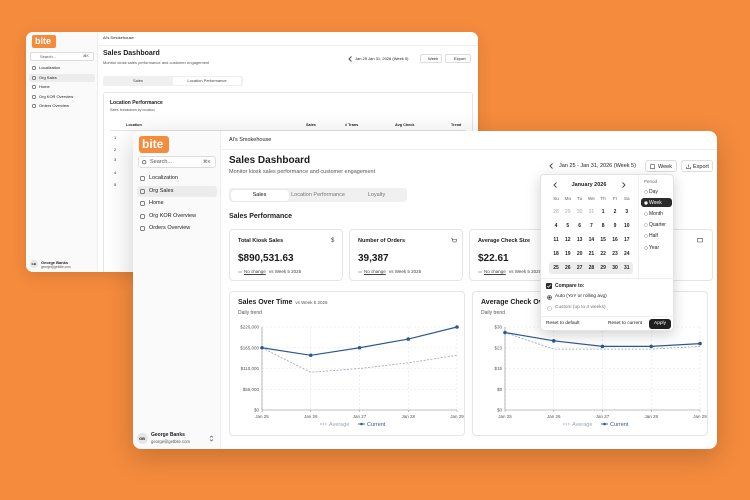  What do you see at coordinates (56, 96) in the screenshot?
I see `nav-label: Org KOR Overview` at bounding box center [56, 96].